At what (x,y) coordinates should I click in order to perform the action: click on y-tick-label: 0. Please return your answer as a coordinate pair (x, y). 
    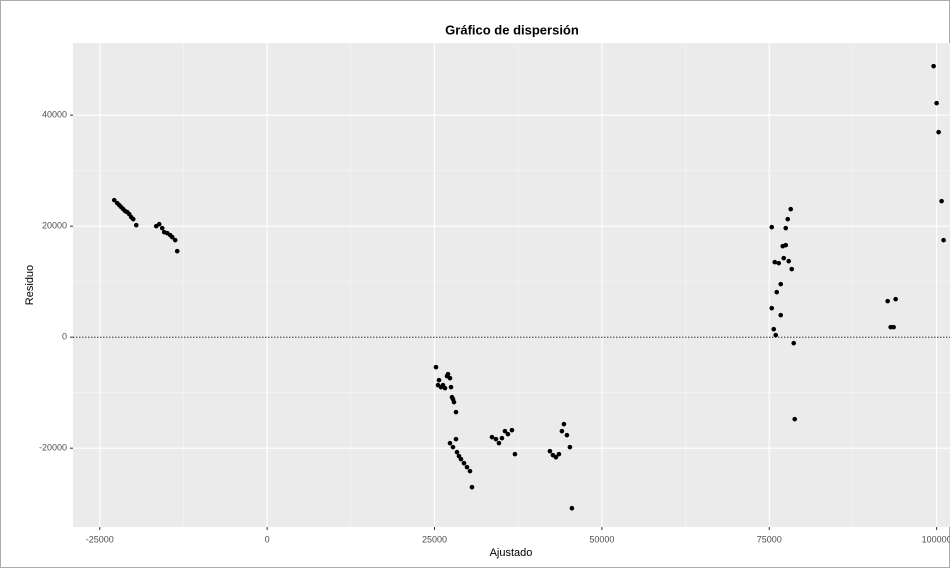
    Looking at the image, I should click on (64, 337).